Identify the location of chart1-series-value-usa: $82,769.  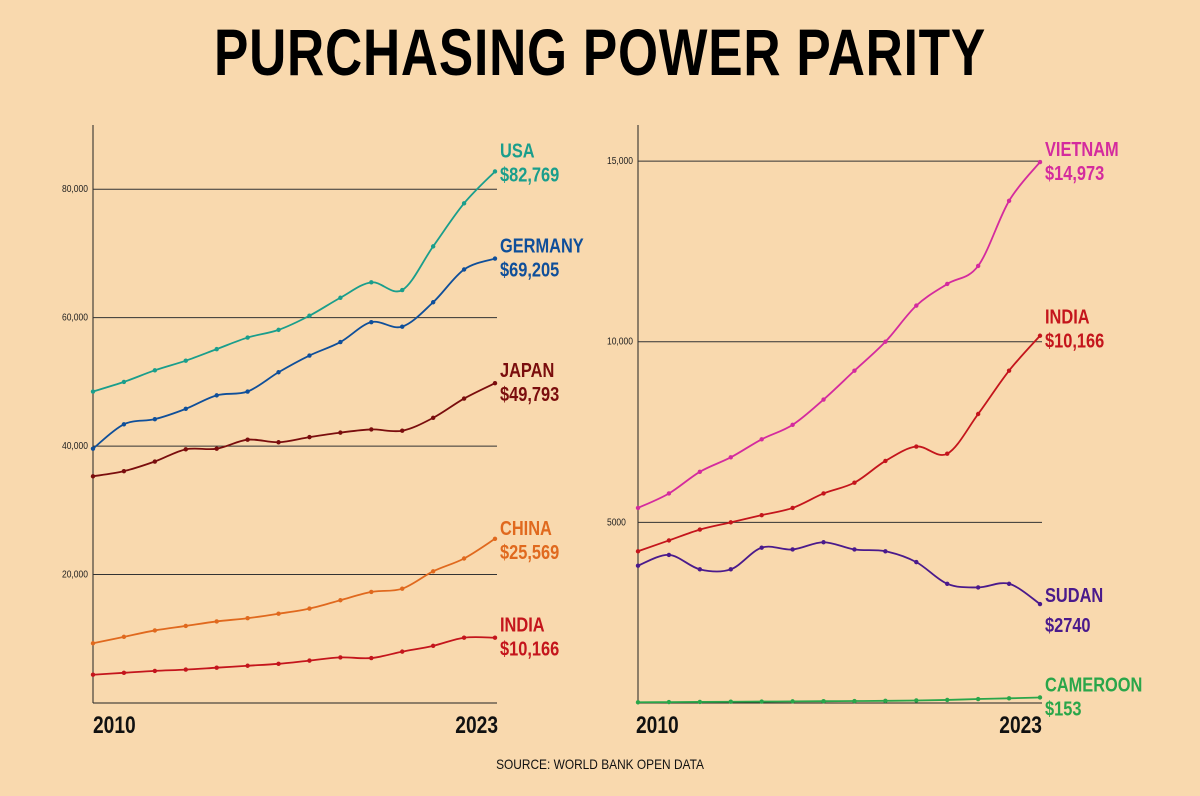
(529, 174).